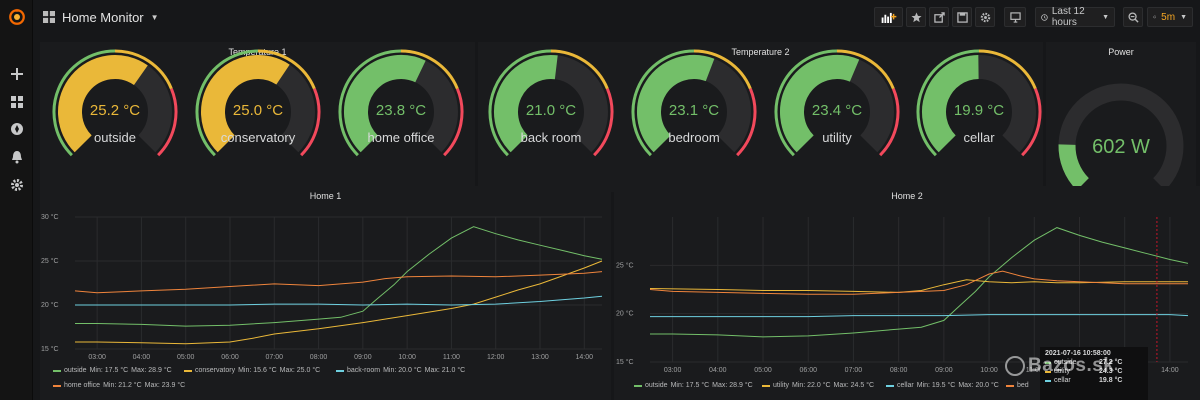 This screenshot has height=400, width=1200. What do you see at coordinates (1094, 362) in the screenshot?
I see `tooltip-row: outside 27.2 °C` at bounding box center [1094, 362].